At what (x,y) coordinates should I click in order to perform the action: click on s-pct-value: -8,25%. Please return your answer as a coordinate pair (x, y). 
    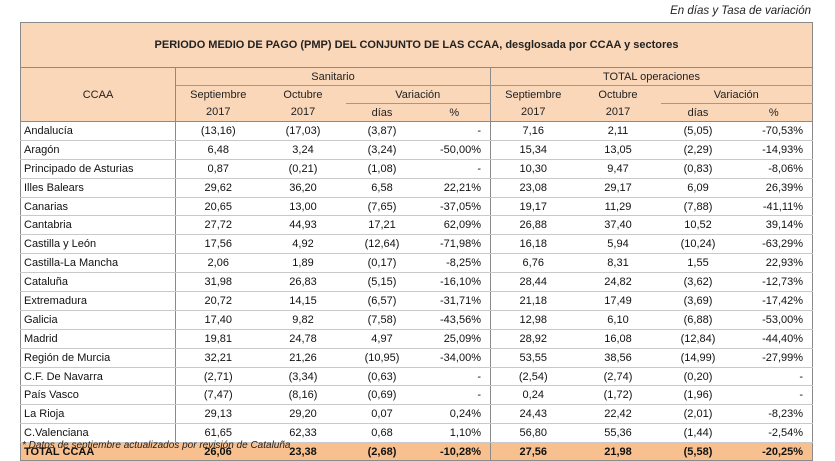
    Looking at the image, I should click on (454, 263).